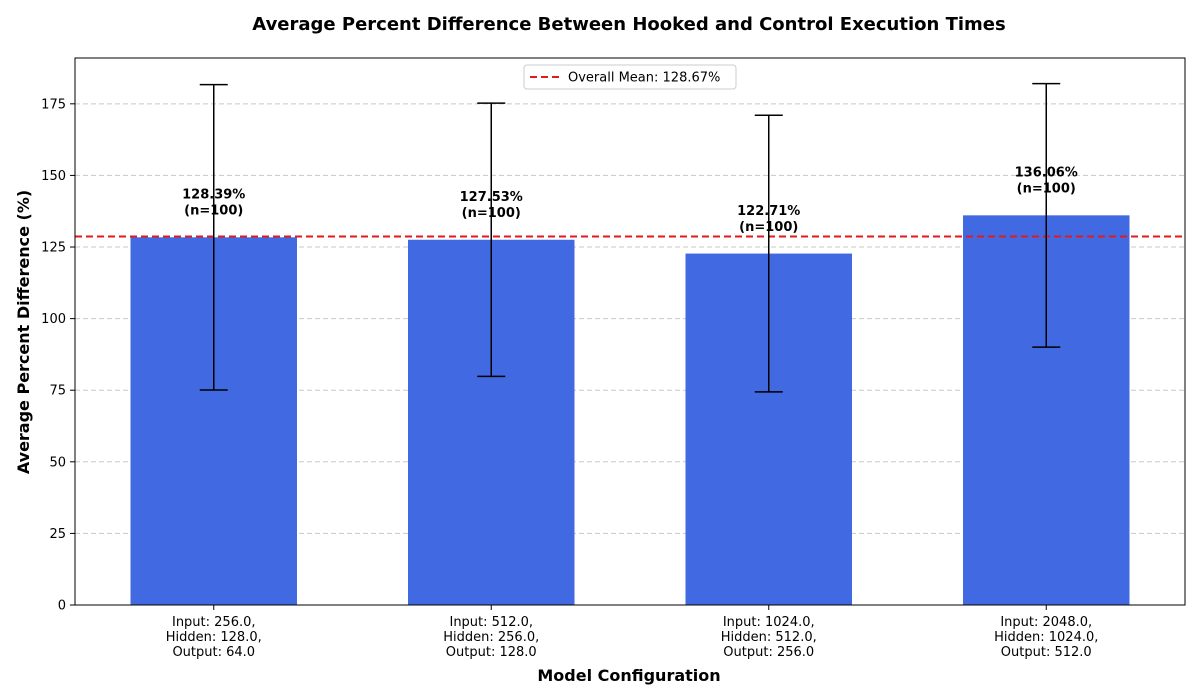 This screenshot has height=700, width=1200. What do you see at coordinates (628, 675) in the screenshot?
I see `x-axis-label: Model Configuration` at bounding box center [628, 675].